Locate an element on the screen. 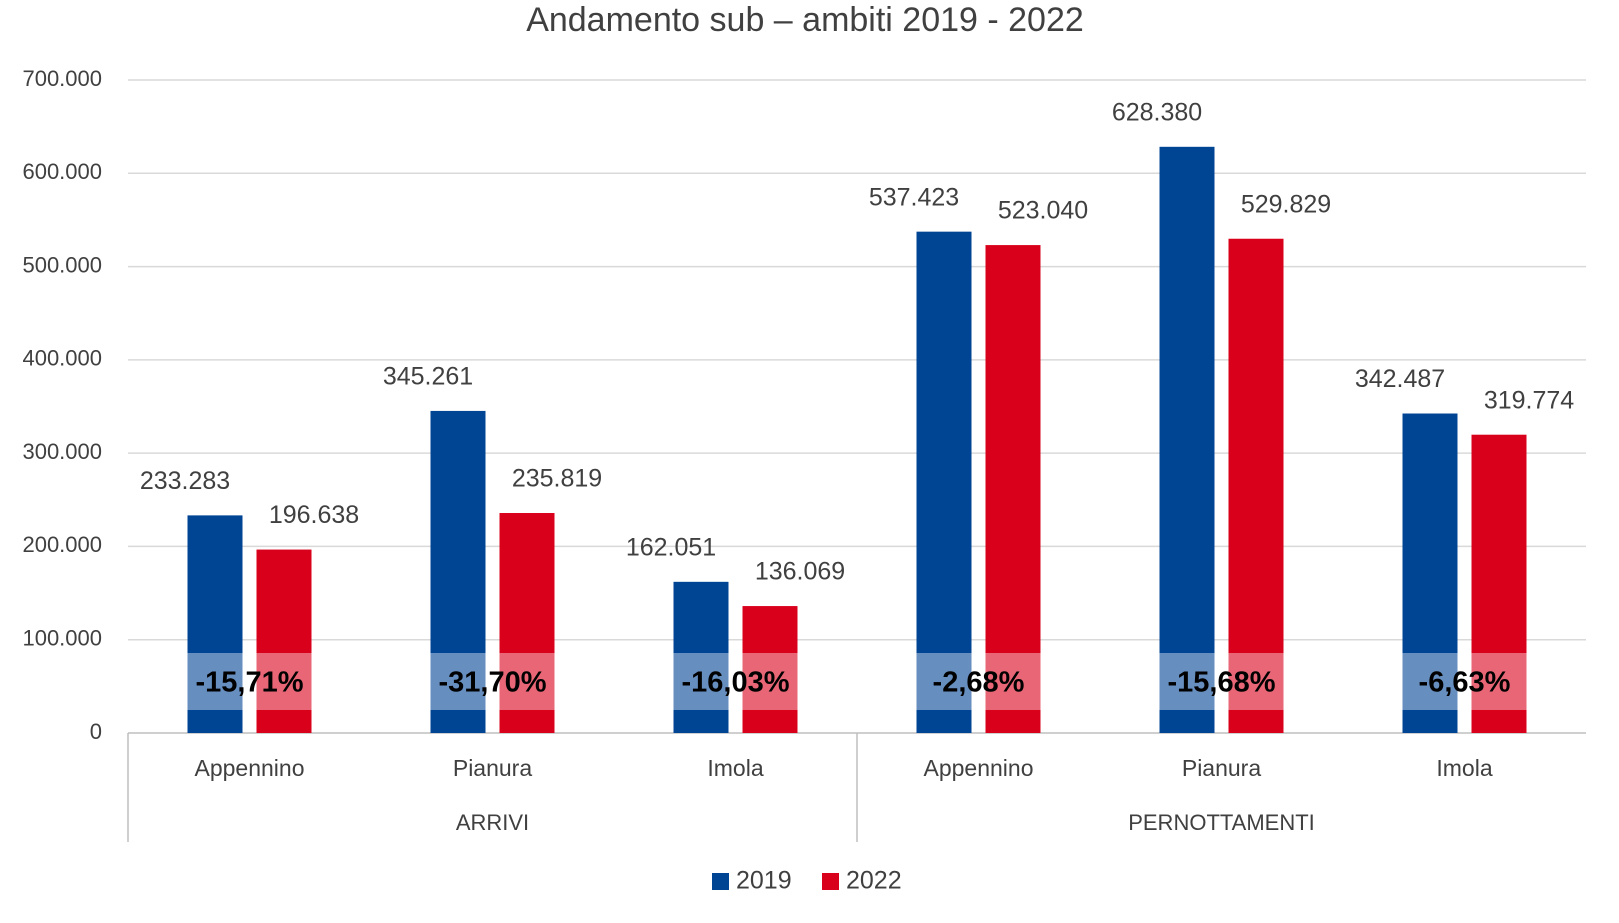 The width and height of the screenshot is (1619, 923). data-label: 136.069 is located at coordinates (800, 572).